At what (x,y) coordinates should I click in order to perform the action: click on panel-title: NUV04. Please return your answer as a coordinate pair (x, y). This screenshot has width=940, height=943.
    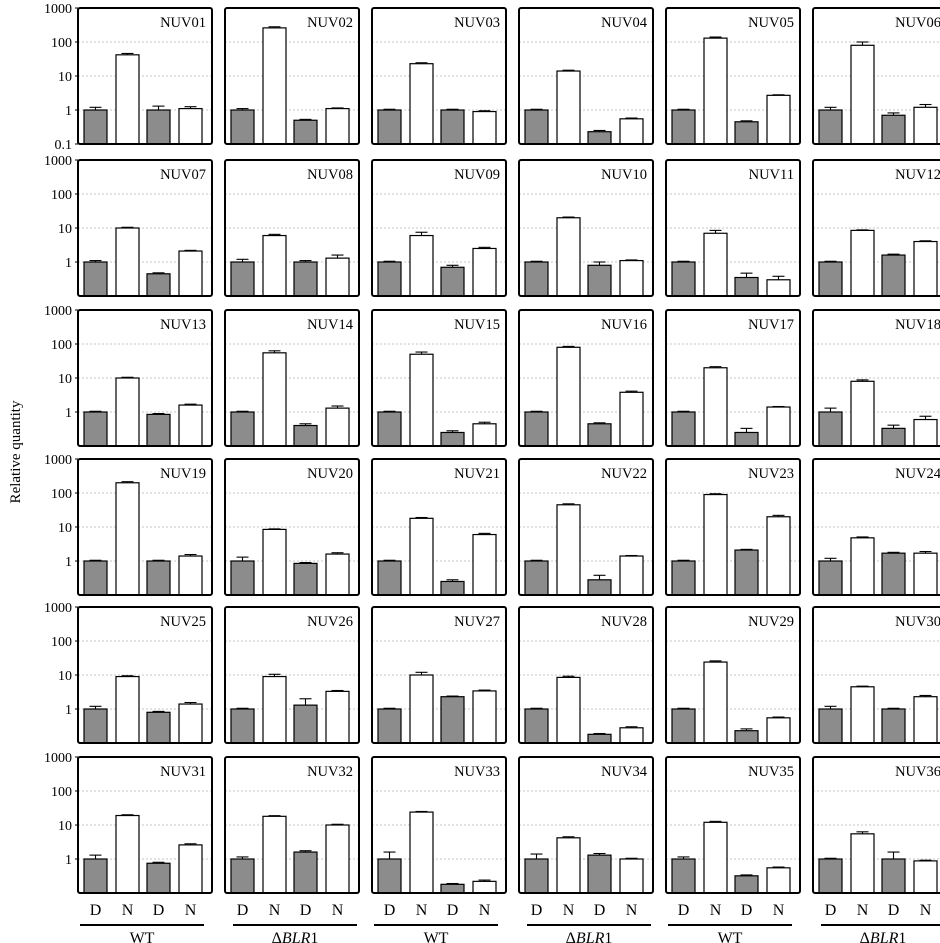
    Looking at the image, I should click on (624, 23).